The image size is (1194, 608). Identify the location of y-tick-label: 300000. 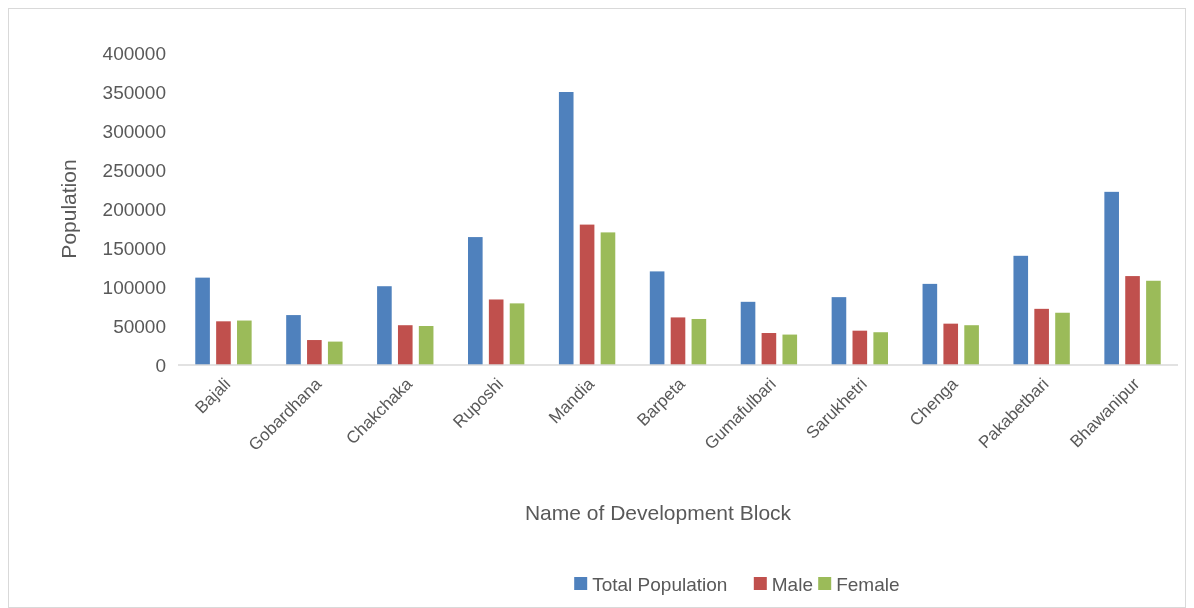
(134, 131).